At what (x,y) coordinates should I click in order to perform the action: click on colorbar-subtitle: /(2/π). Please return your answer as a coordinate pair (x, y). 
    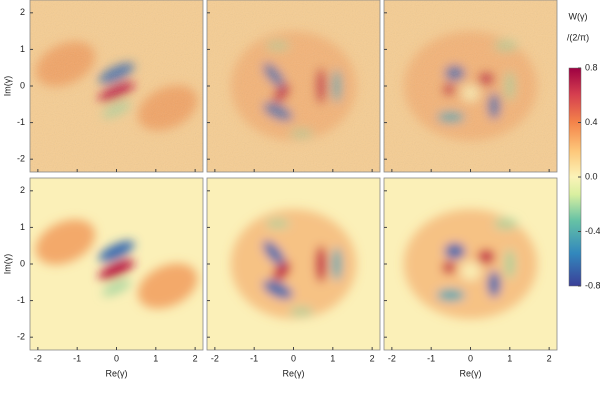
    Looking at the image, I should click on (578, 37).